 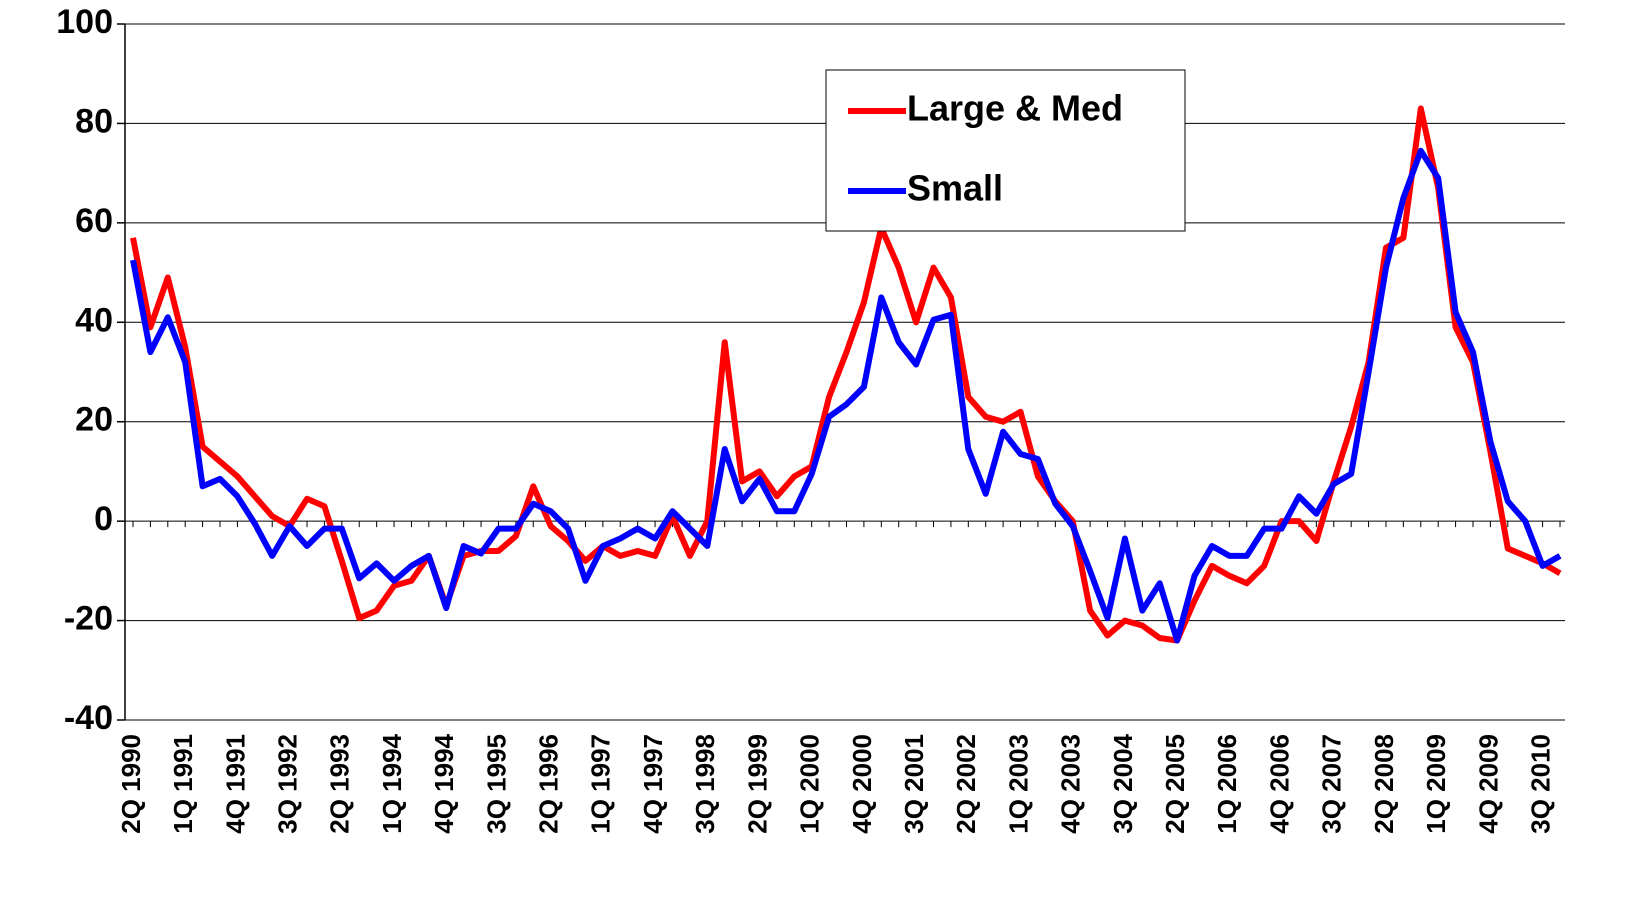 What do you see at coordinates (914, 784) in the screenshot?
I see `x-tick-label: 3Q 2001` at bounding box center [914, 784].